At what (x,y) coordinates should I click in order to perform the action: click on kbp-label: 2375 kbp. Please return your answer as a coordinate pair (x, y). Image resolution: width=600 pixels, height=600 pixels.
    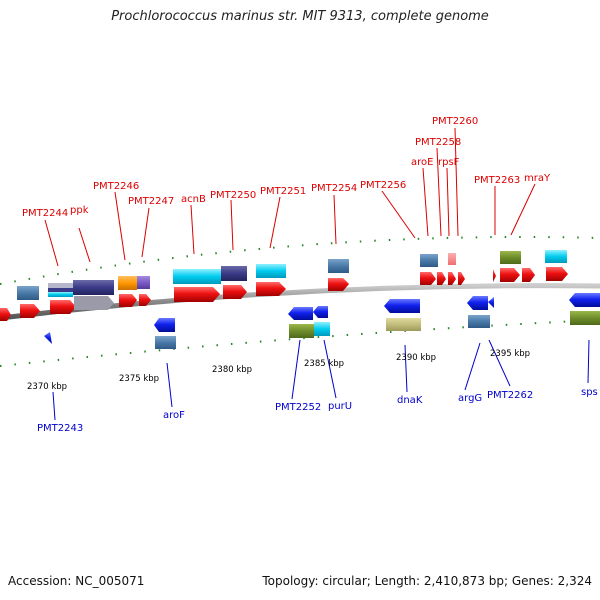
    Looking at the image, I should click on (139, 379).